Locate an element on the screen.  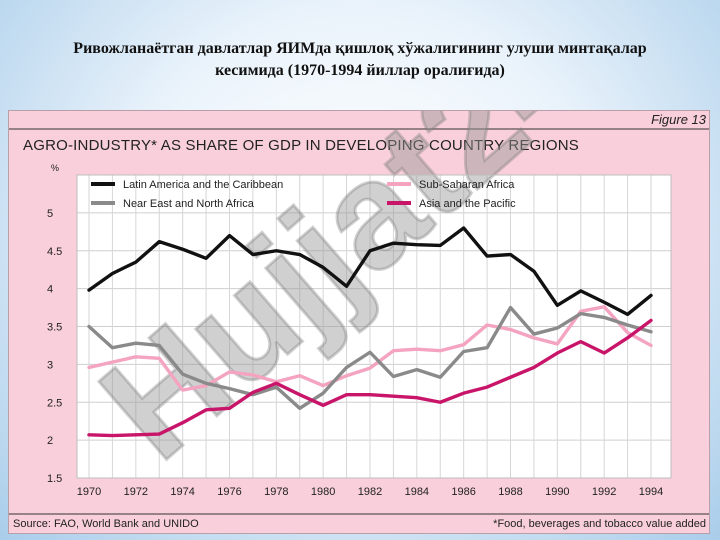
y-tick-label: 1.5 is located at coordinates (54, 479).